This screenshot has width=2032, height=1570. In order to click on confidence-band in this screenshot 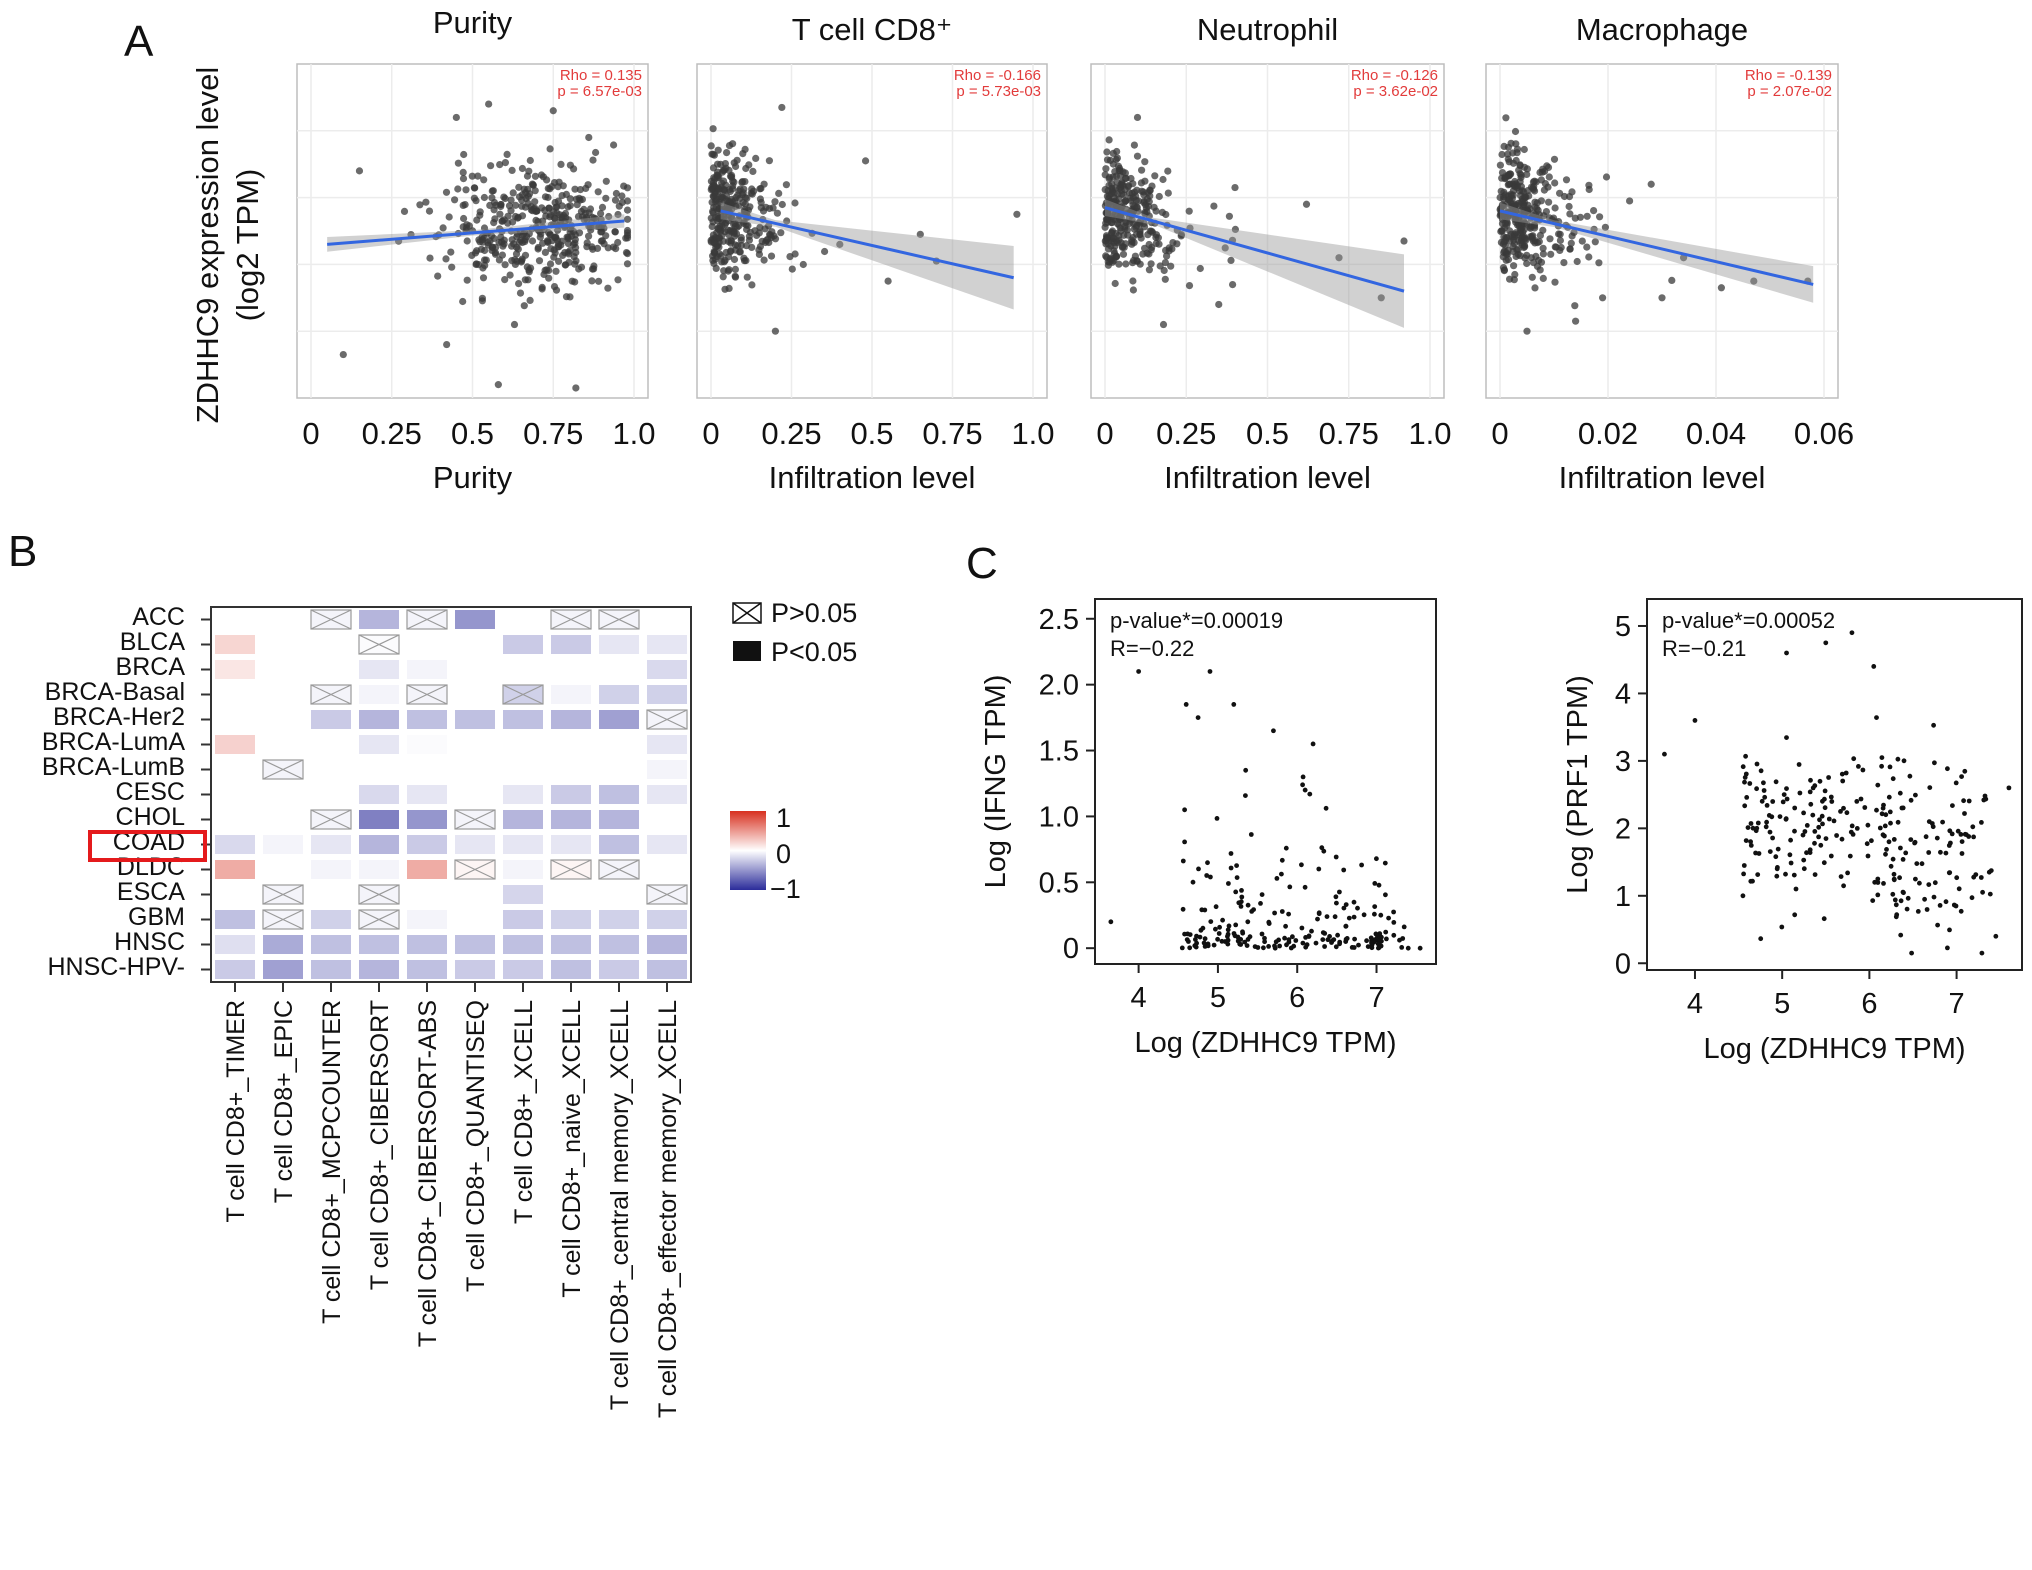, I will do `click(867, 256)`.